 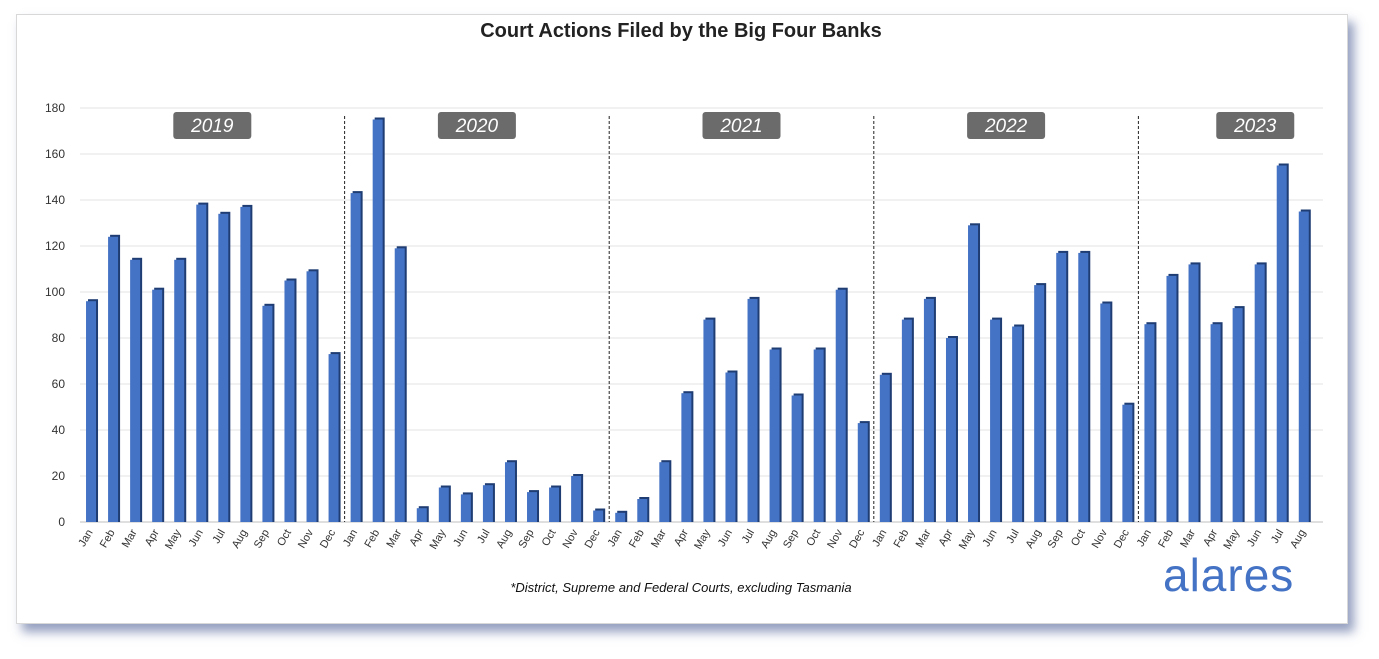 What do you see at coordinates (59, 430) in the screenshot?
I see `y-tick-label: 40` at bounding box center [59, 430].